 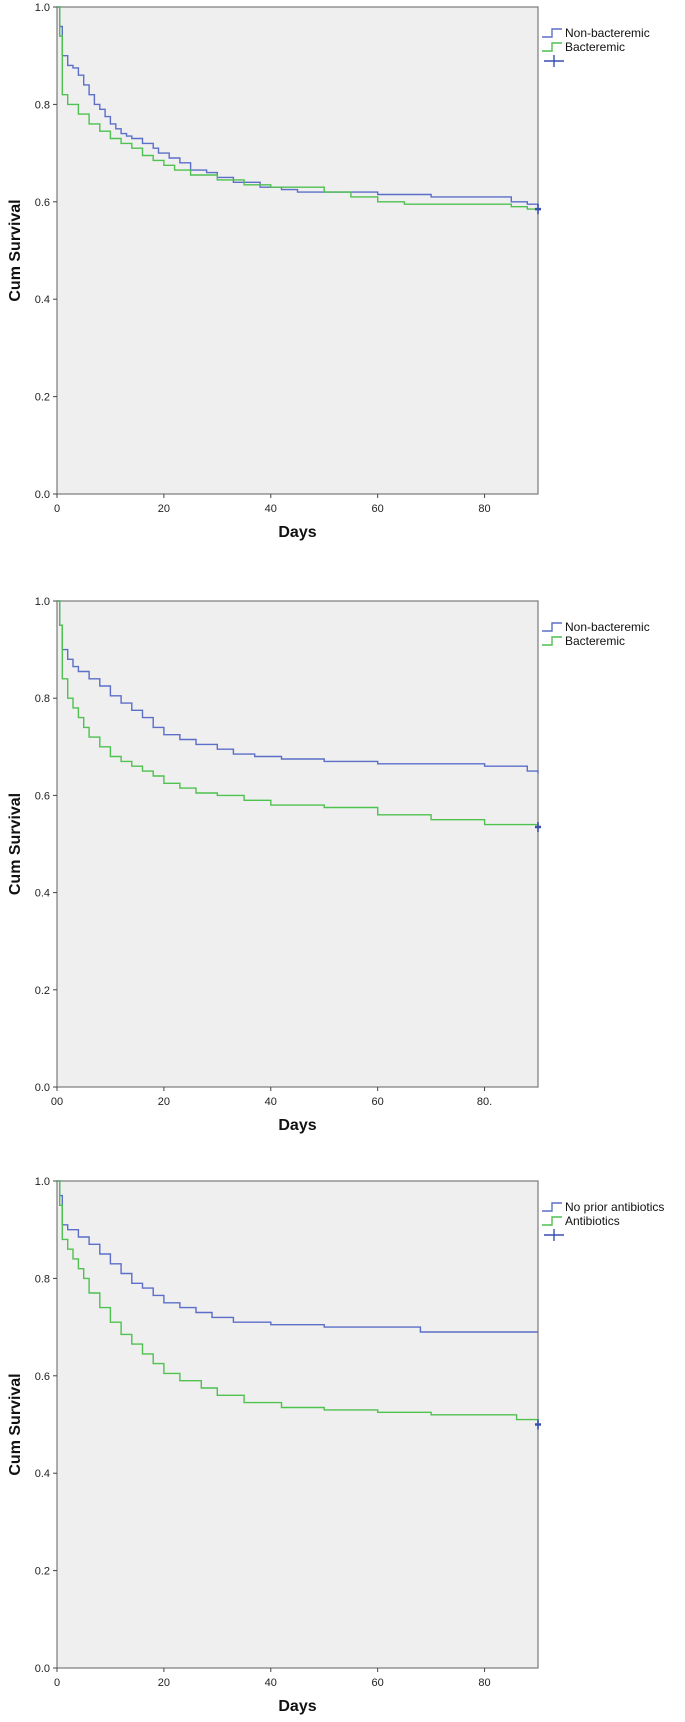 What do you see at coordinates (592, 1221) in the screenshot?
I see `legend-label: Antibiotics` at bounding box center [592, 1221].